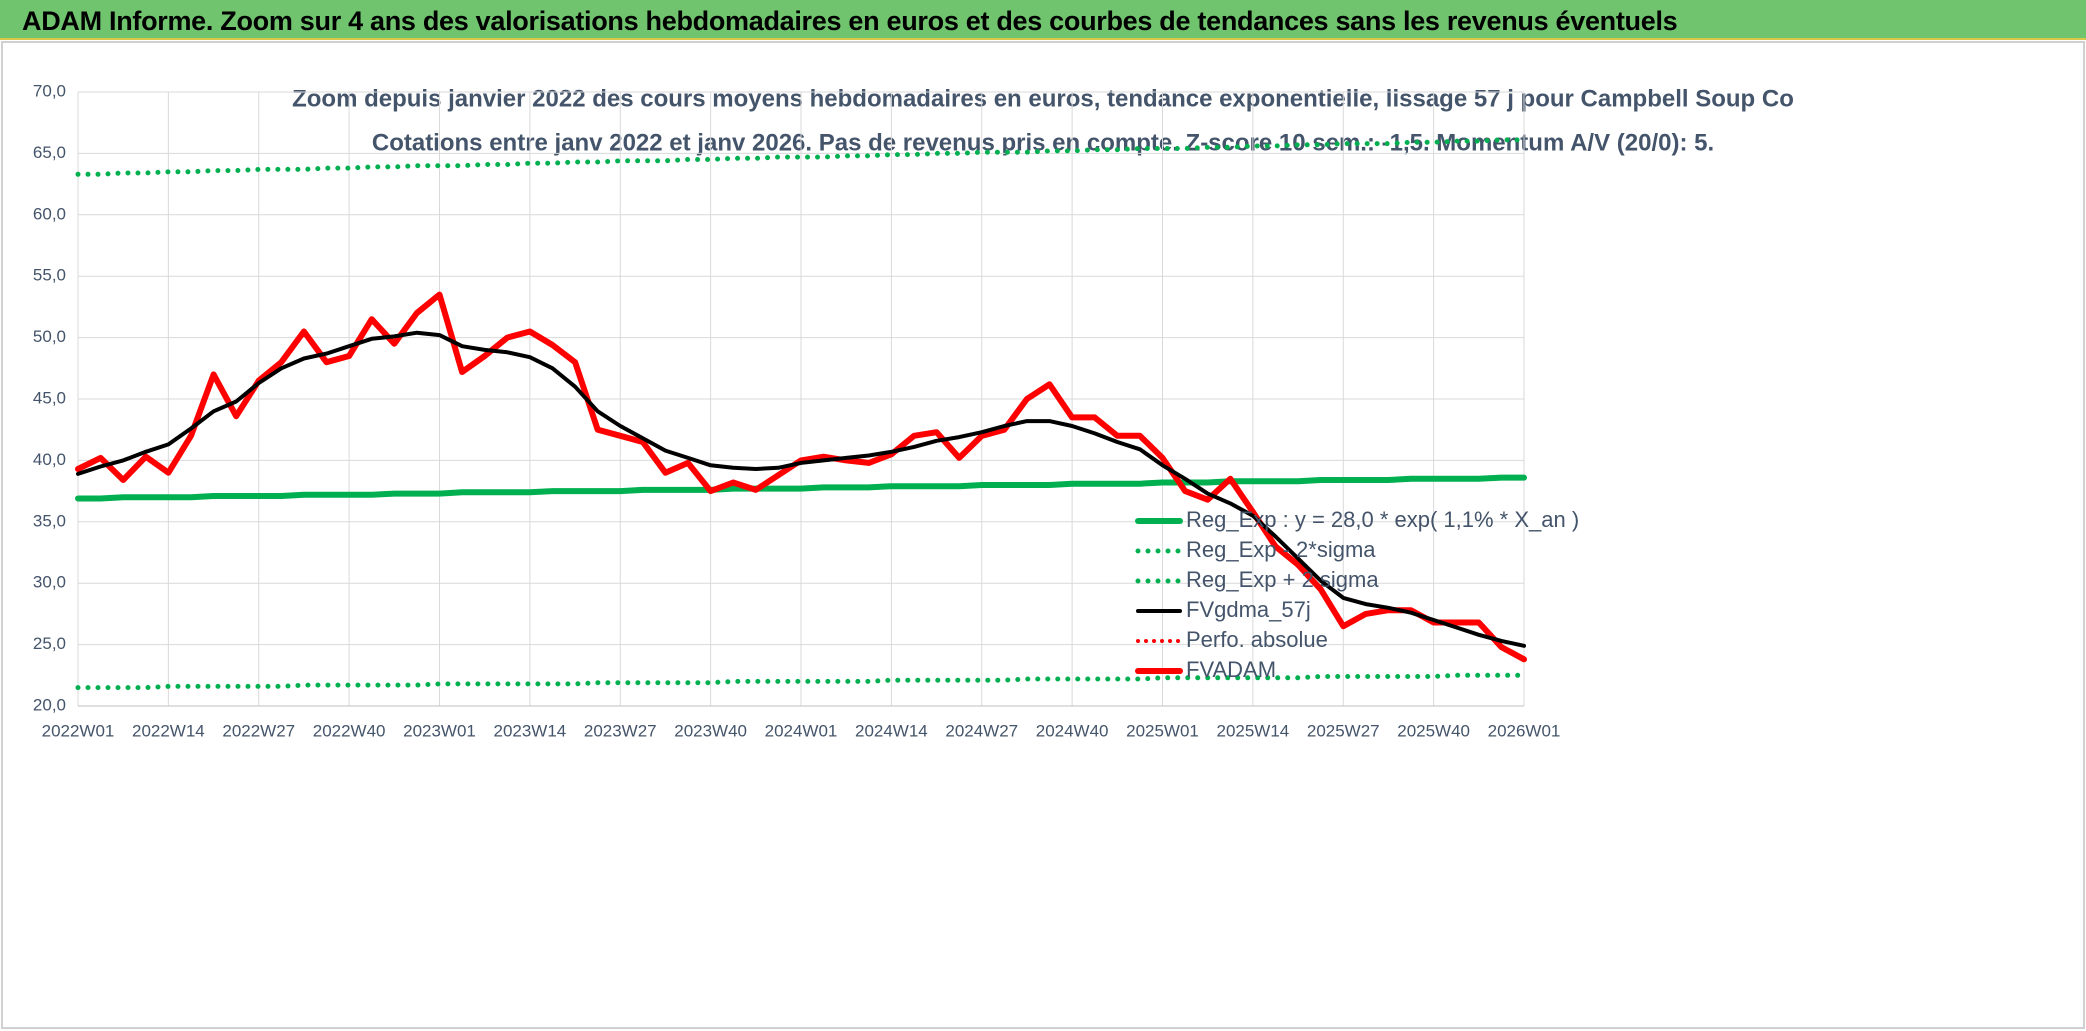 This screenshot has height=1031, width=2086. What do you see at coordinates (258, 730) in the screenshot?
I see `x-tick-label: 2022W27` at bounding box center [258, 730].